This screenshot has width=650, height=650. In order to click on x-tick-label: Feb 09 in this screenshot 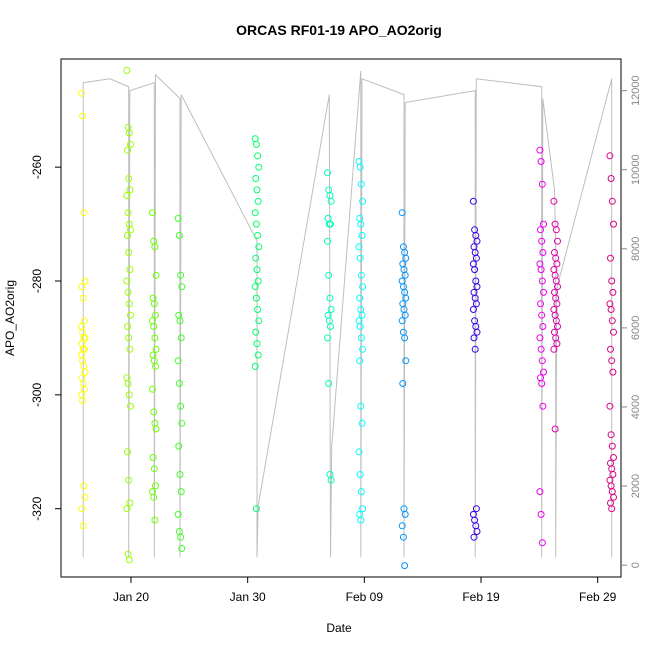, I will do `click(365, 597)`.